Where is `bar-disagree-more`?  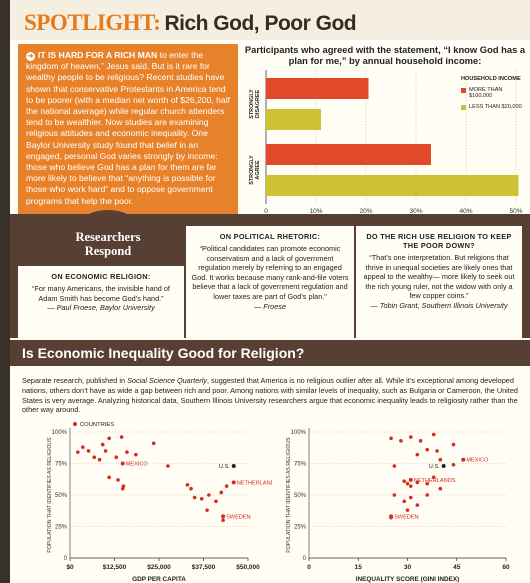 bar-disagree-more is located at coordinates (317, 88).